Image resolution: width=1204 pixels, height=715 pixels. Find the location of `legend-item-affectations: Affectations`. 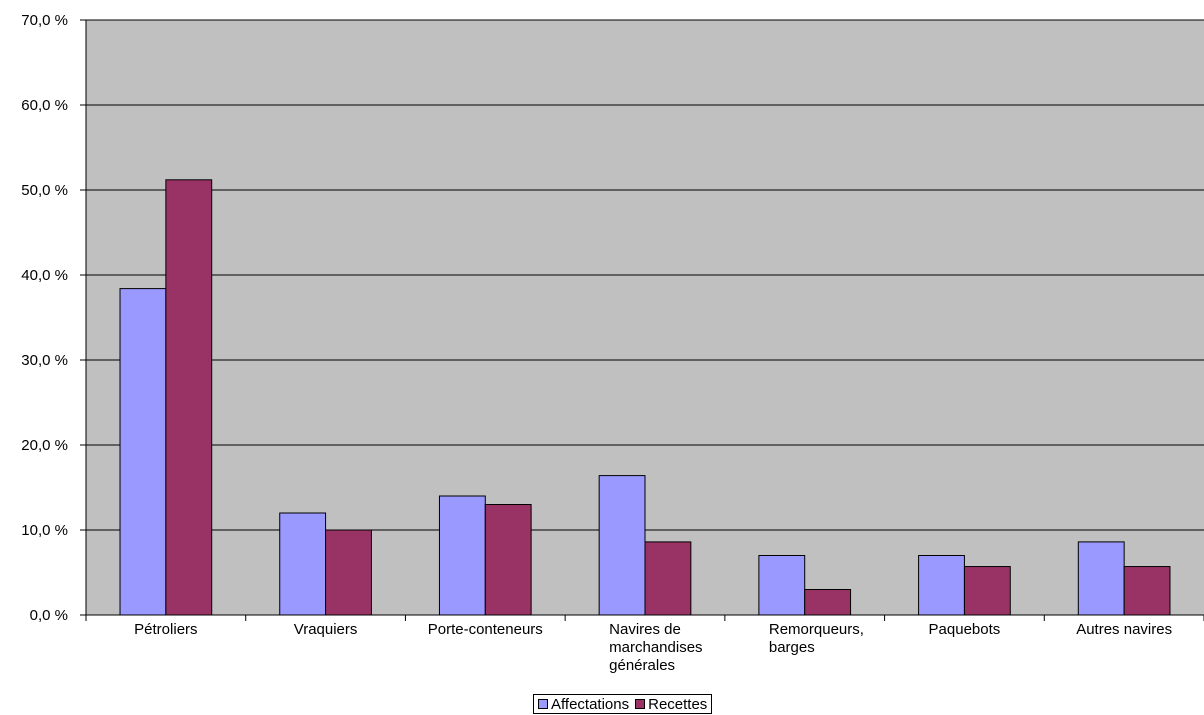

legend-item-affectations: Affectations is located at coordinates (583, 704).